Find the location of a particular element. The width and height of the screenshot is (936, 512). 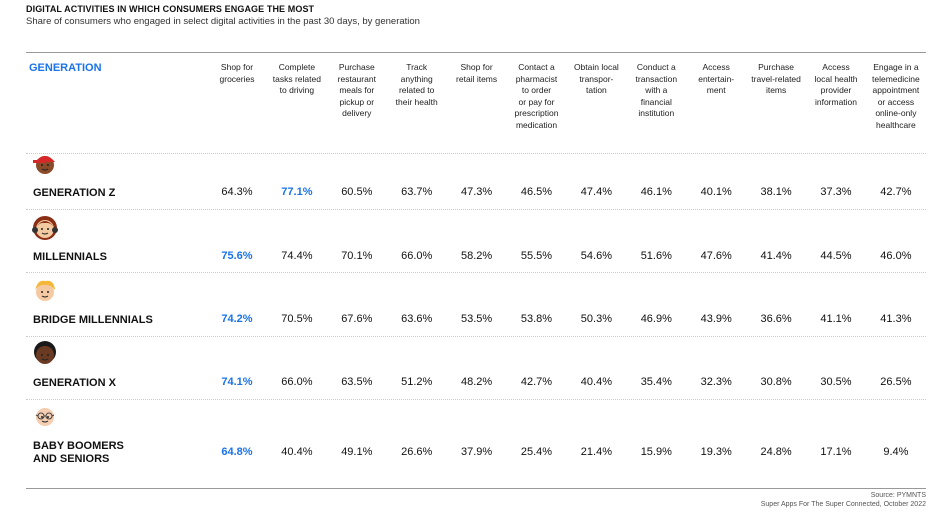

row-name-line: BRIDGE MILLENNIALS is located at coordinates (93, 319).